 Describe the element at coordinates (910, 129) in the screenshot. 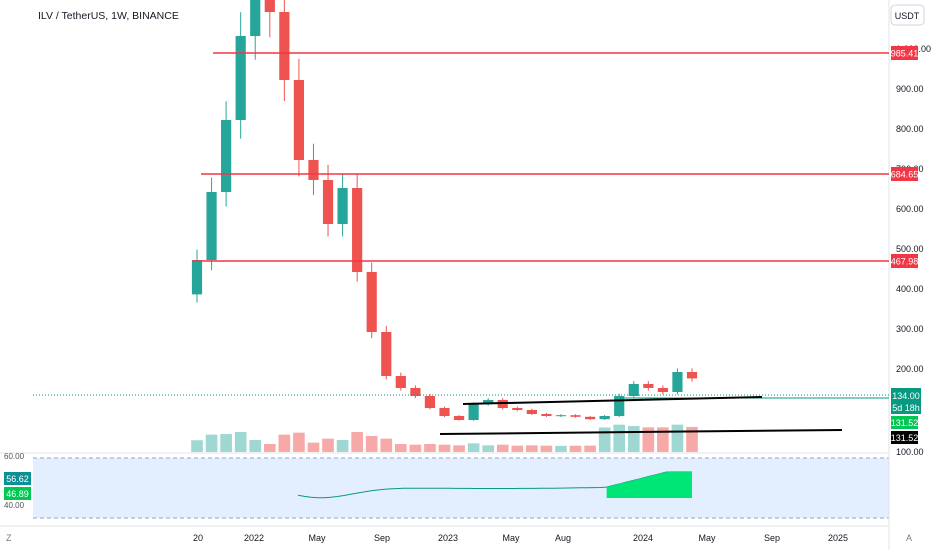

I see `price-tick-800: 800.00` at that location.